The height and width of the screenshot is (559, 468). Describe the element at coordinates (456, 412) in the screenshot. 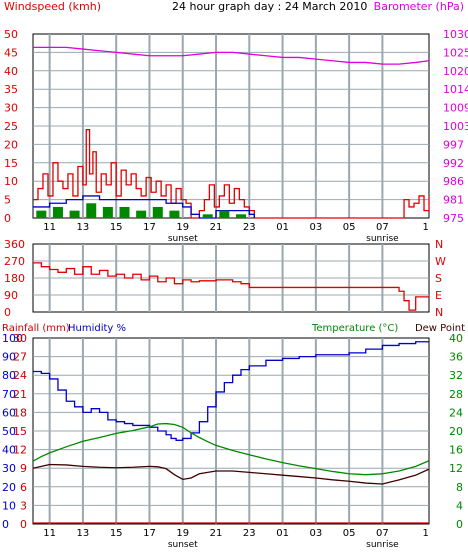

I see `temperature-tick-label: 24` at that location.